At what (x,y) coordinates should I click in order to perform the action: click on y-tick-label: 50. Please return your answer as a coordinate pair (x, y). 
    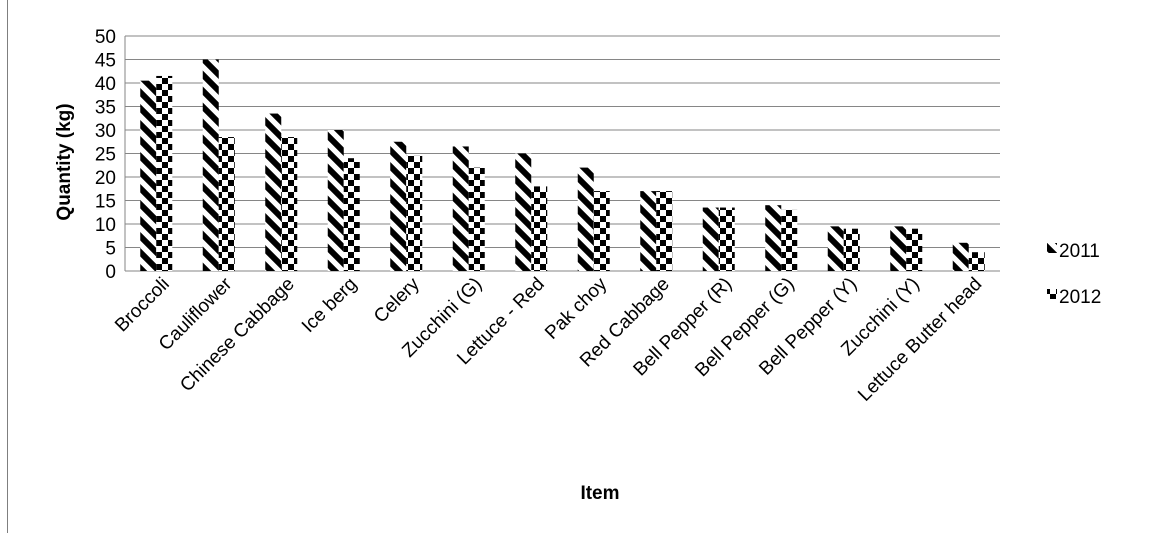
    Looking at the image, I should click on (105, 37).